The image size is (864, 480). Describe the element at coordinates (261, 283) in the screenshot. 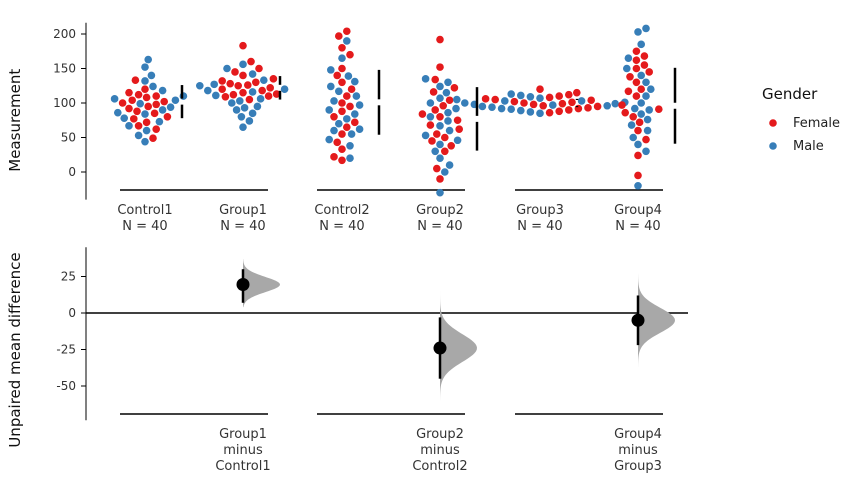

I see `bootstrap-distribution` at that location.